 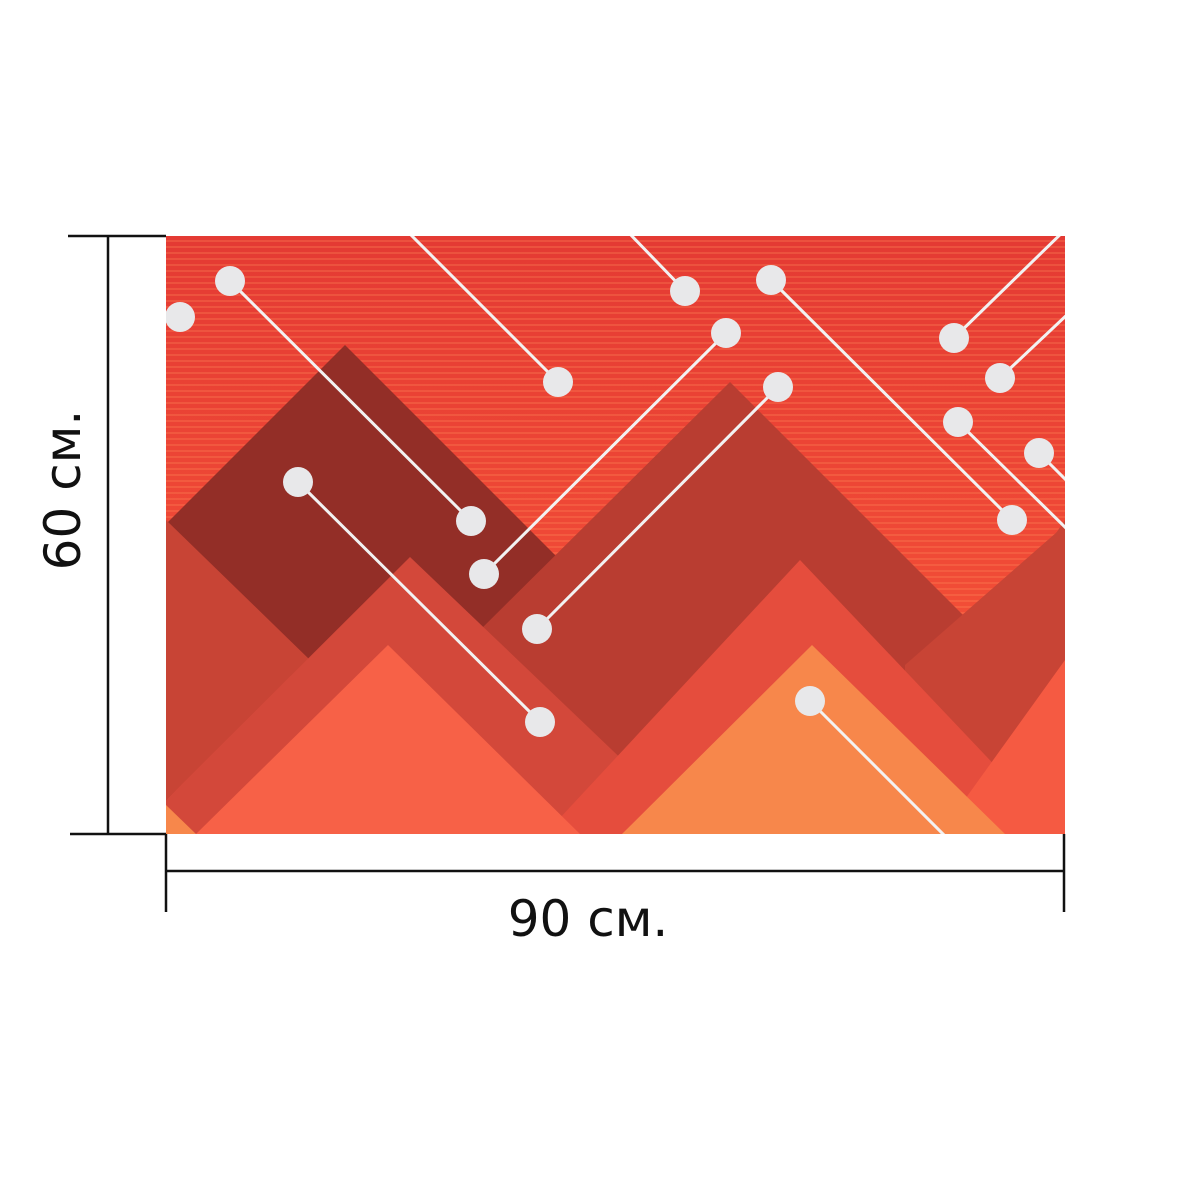 I want to click on width-dimension, so click(x=615, y=873).